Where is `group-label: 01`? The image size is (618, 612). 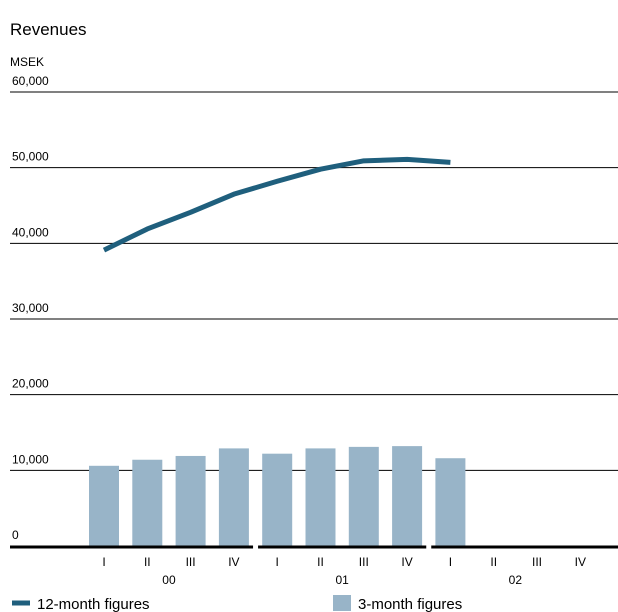 group-label: 01 is located at coordinates (342, 580).